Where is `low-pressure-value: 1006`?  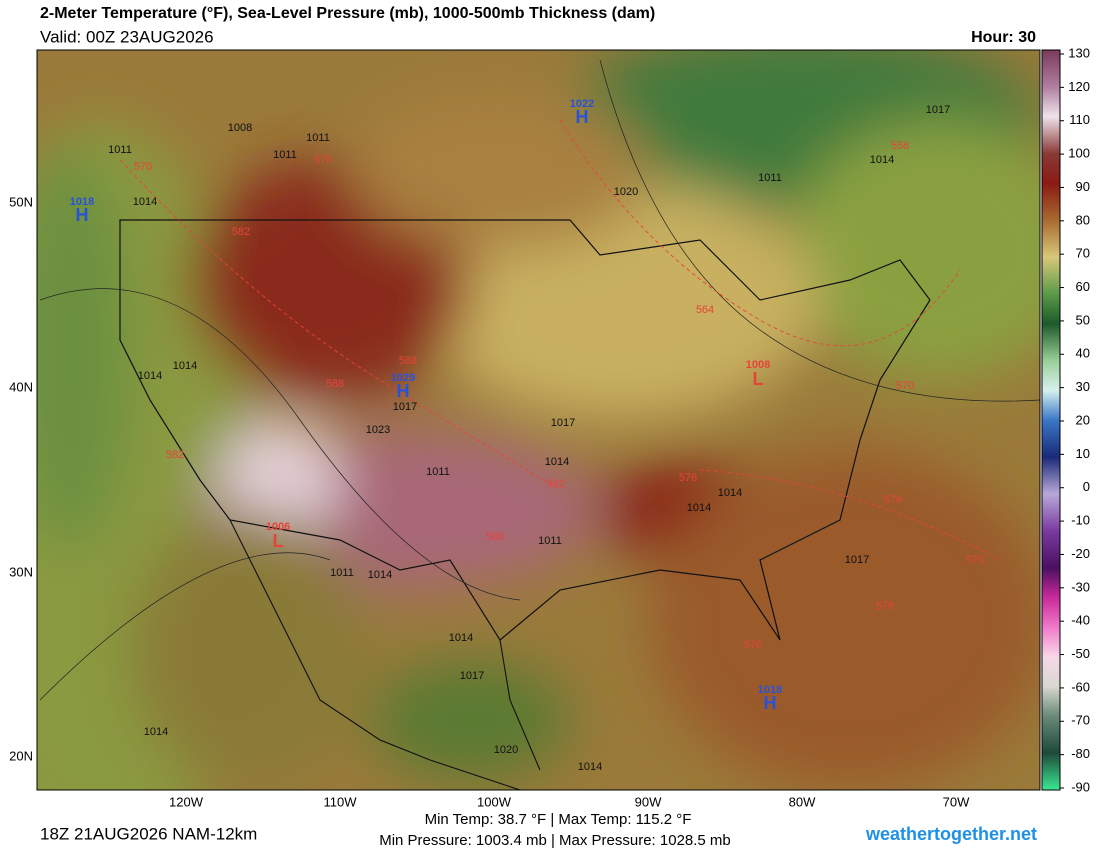
low-pressure-value: 1006 is located at coordinates (278, 527).